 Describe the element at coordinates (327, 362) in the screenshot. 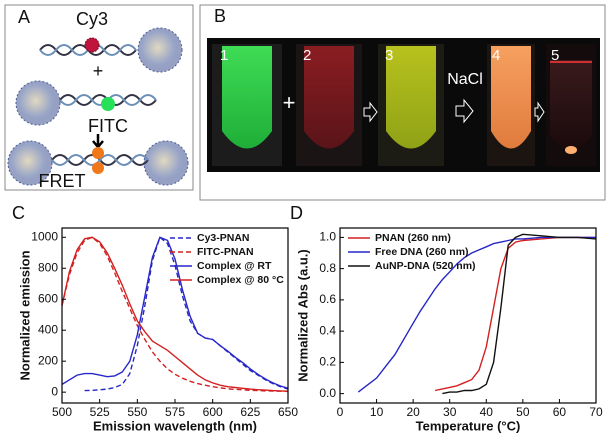

I see `y-tick-label: 0.2` at that location.